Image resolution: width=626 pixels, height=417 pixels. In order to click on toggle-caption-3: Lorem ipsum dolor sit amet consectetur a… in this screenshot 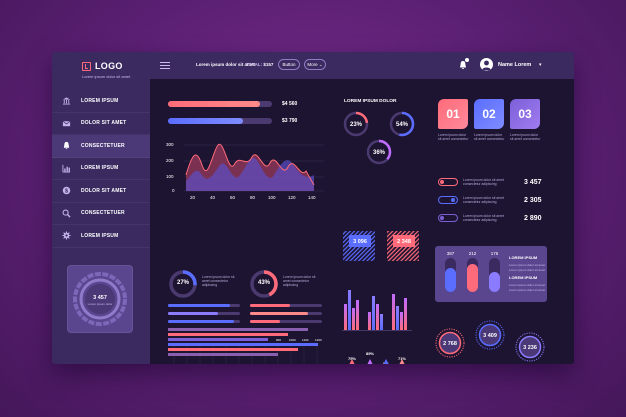, I will do `click(483, 218)`.